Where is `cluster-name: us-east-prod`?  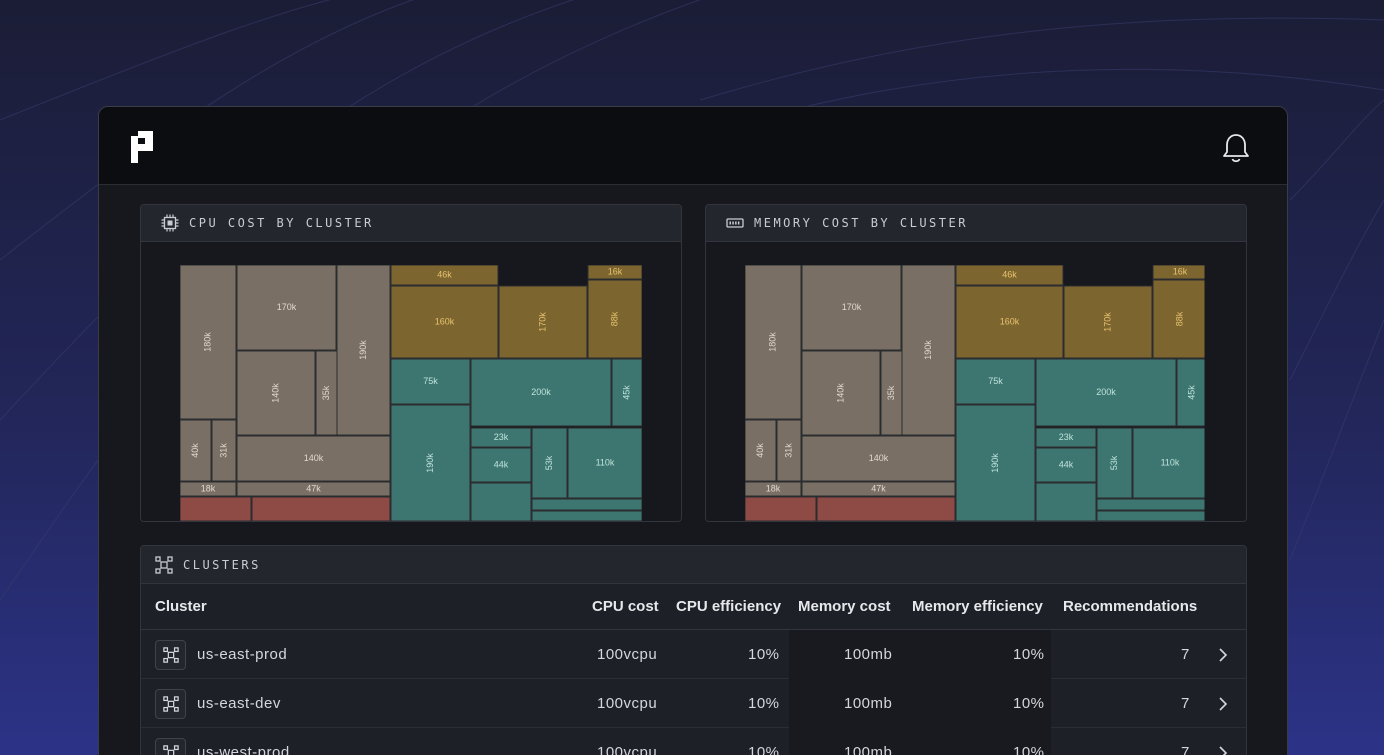 cluster-name: us-east-prod is located at coordinates (242, 654).